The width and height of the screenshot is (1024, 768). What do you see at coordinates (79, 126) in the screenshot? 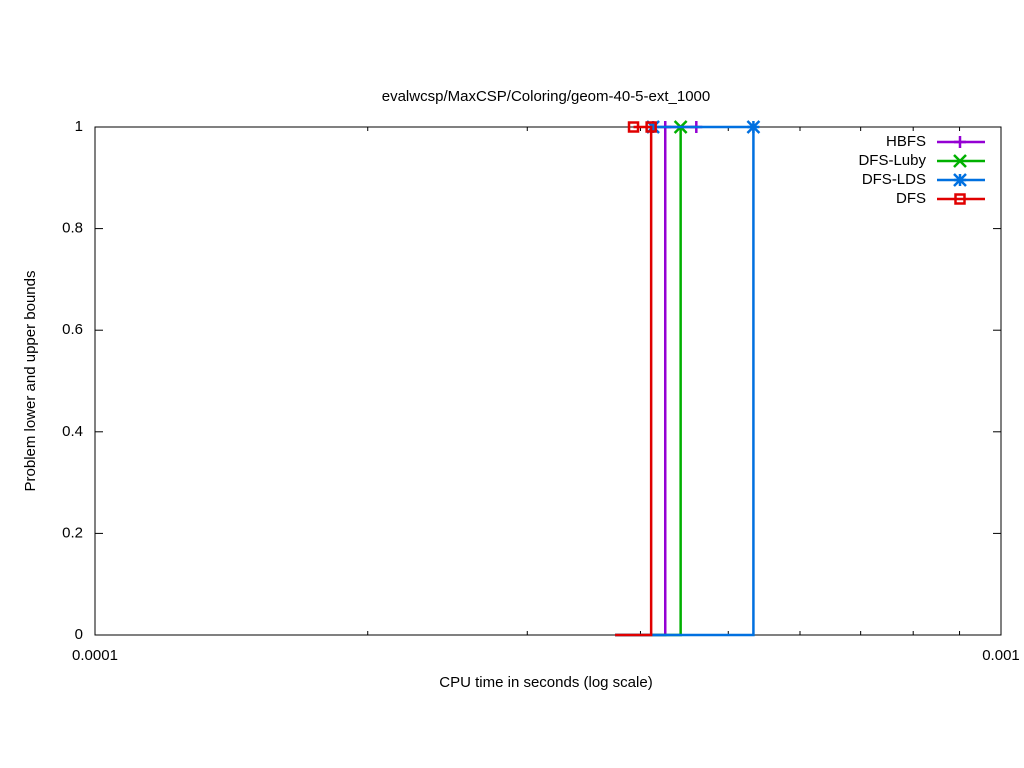
I see `y-tick-label: 1` at bounding box center [79, 126].